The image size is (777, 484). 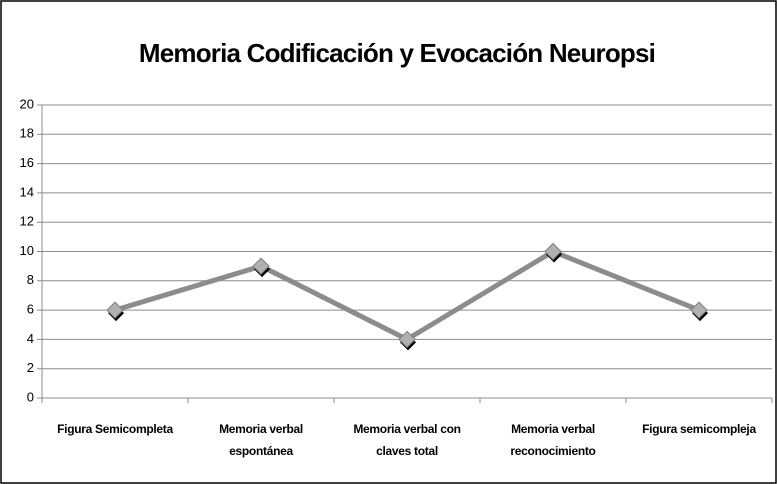 What do you see at coordinates (115, 429) in the screenshot?
I see `x-tick-label: Figura Semicompleta` at bounding box center [115, 429].